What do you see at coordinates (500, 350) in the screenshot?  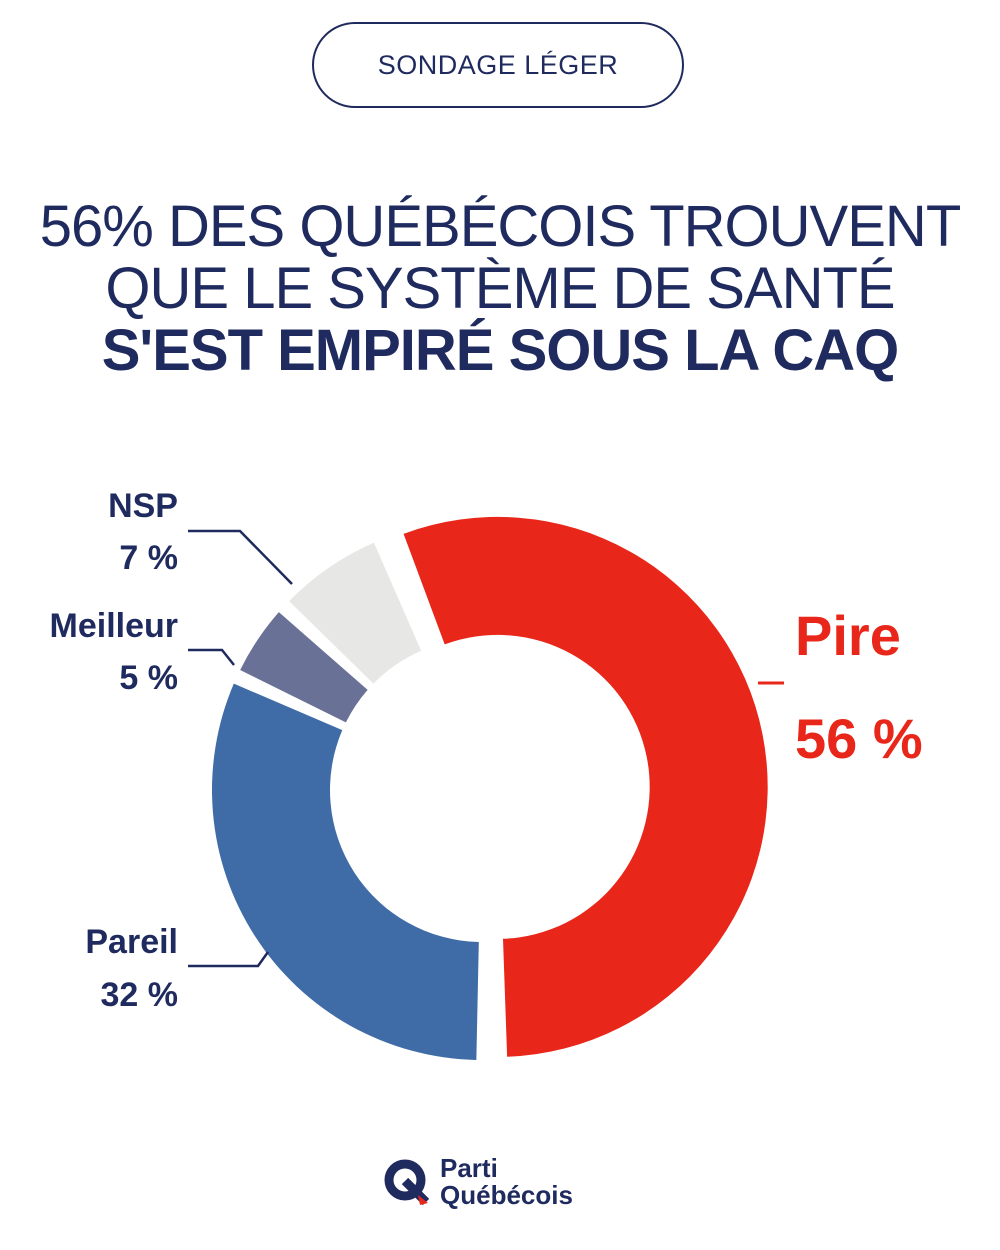 I see `headline-line-3: S'EST EMPIRÉ SOUS LA CAQ` at bounding box center [500, 350].